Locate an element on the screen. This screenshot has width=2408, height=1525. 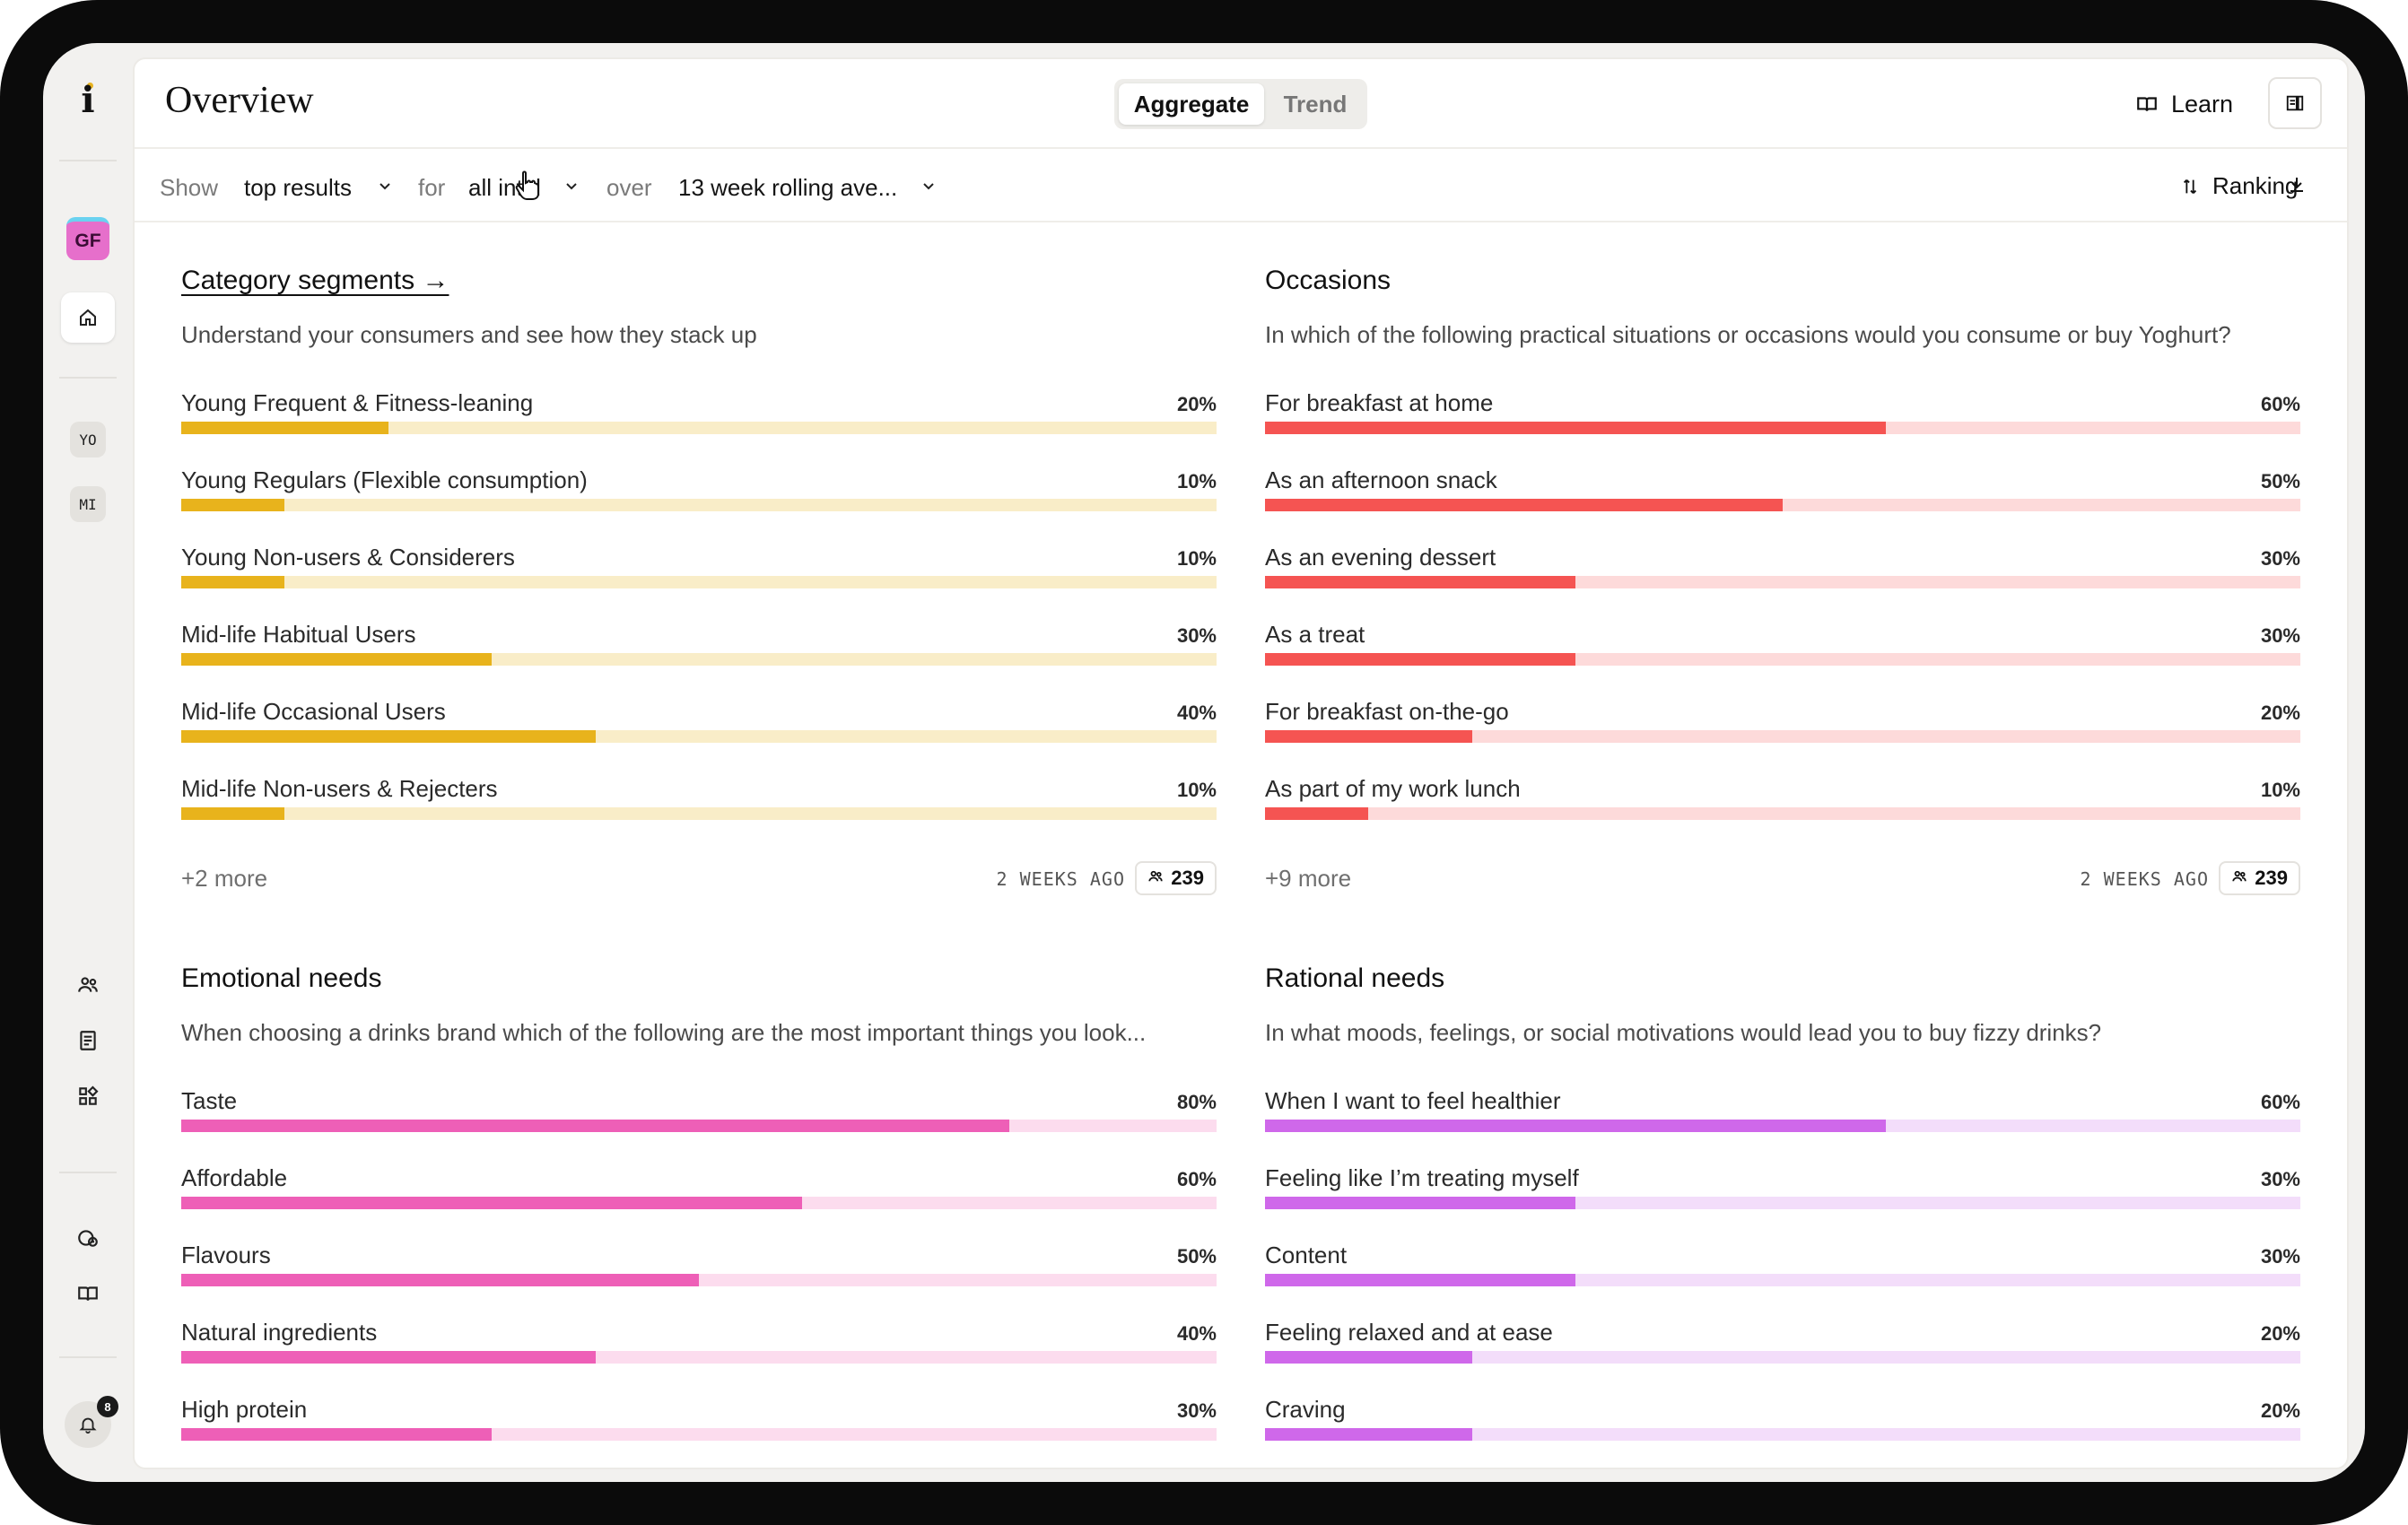
bar-label: For breakfast on-the-go is located at coordinates (1387, 711).